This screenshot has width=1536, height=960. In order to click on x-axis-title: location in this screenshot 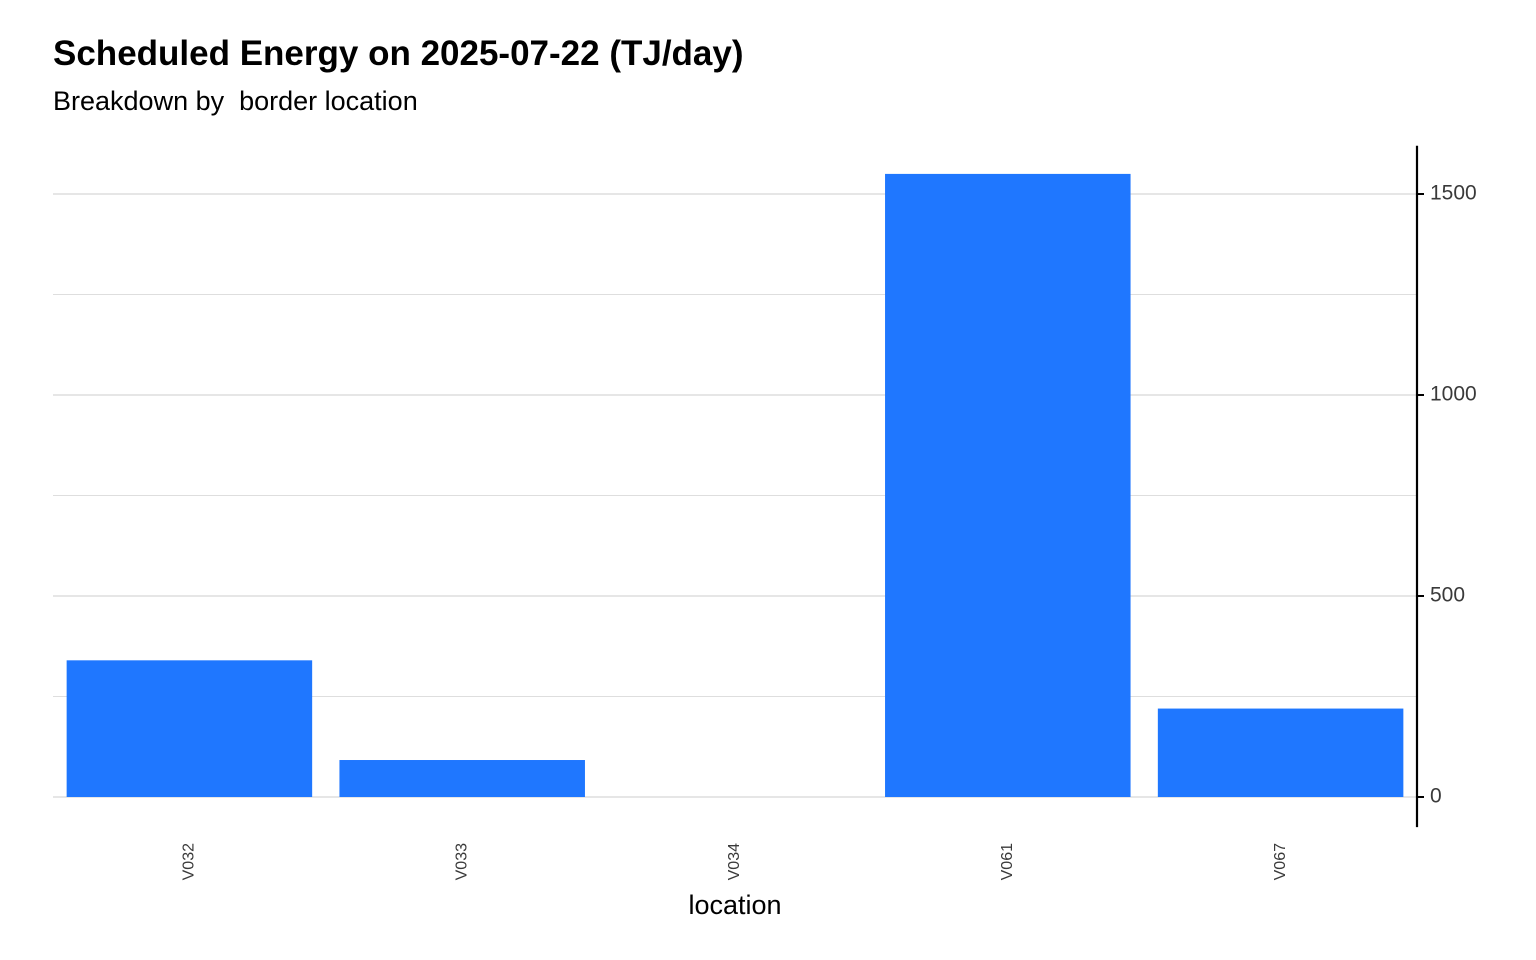, I will do `click(734, 905)`.